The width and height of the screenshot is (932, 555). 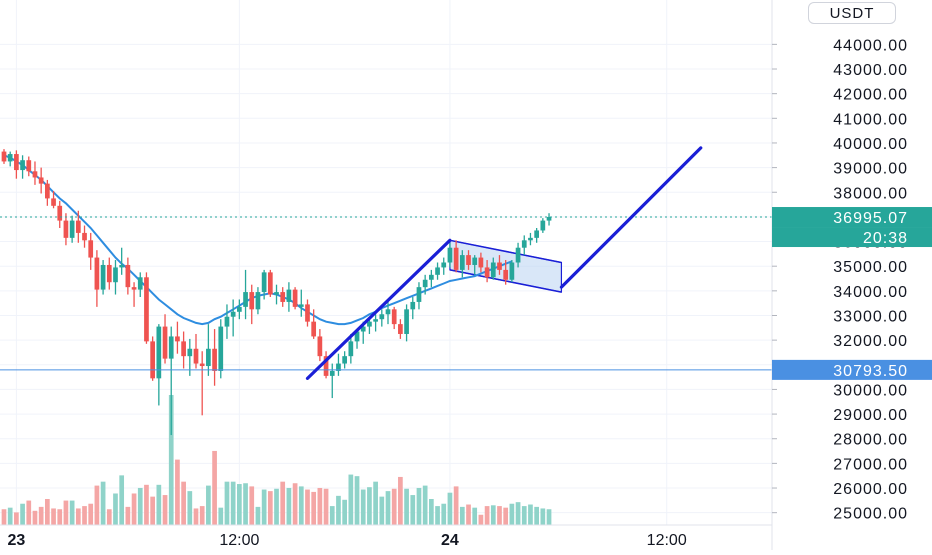 I want to click on price-tick-label: 39000.00, so click(x=870, y=169).